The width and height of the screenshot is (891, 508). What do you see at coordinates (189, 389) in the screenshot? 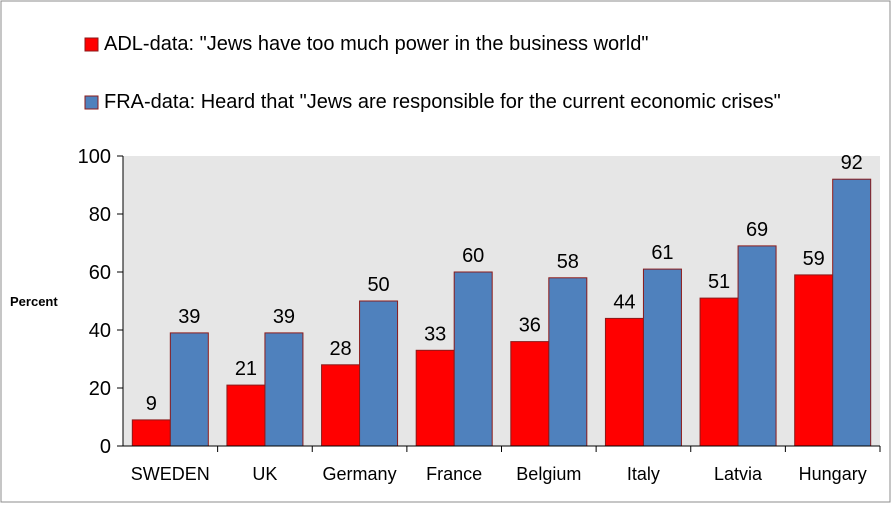
I see `bar-fra-sweden` at bounding box center [189, 389].